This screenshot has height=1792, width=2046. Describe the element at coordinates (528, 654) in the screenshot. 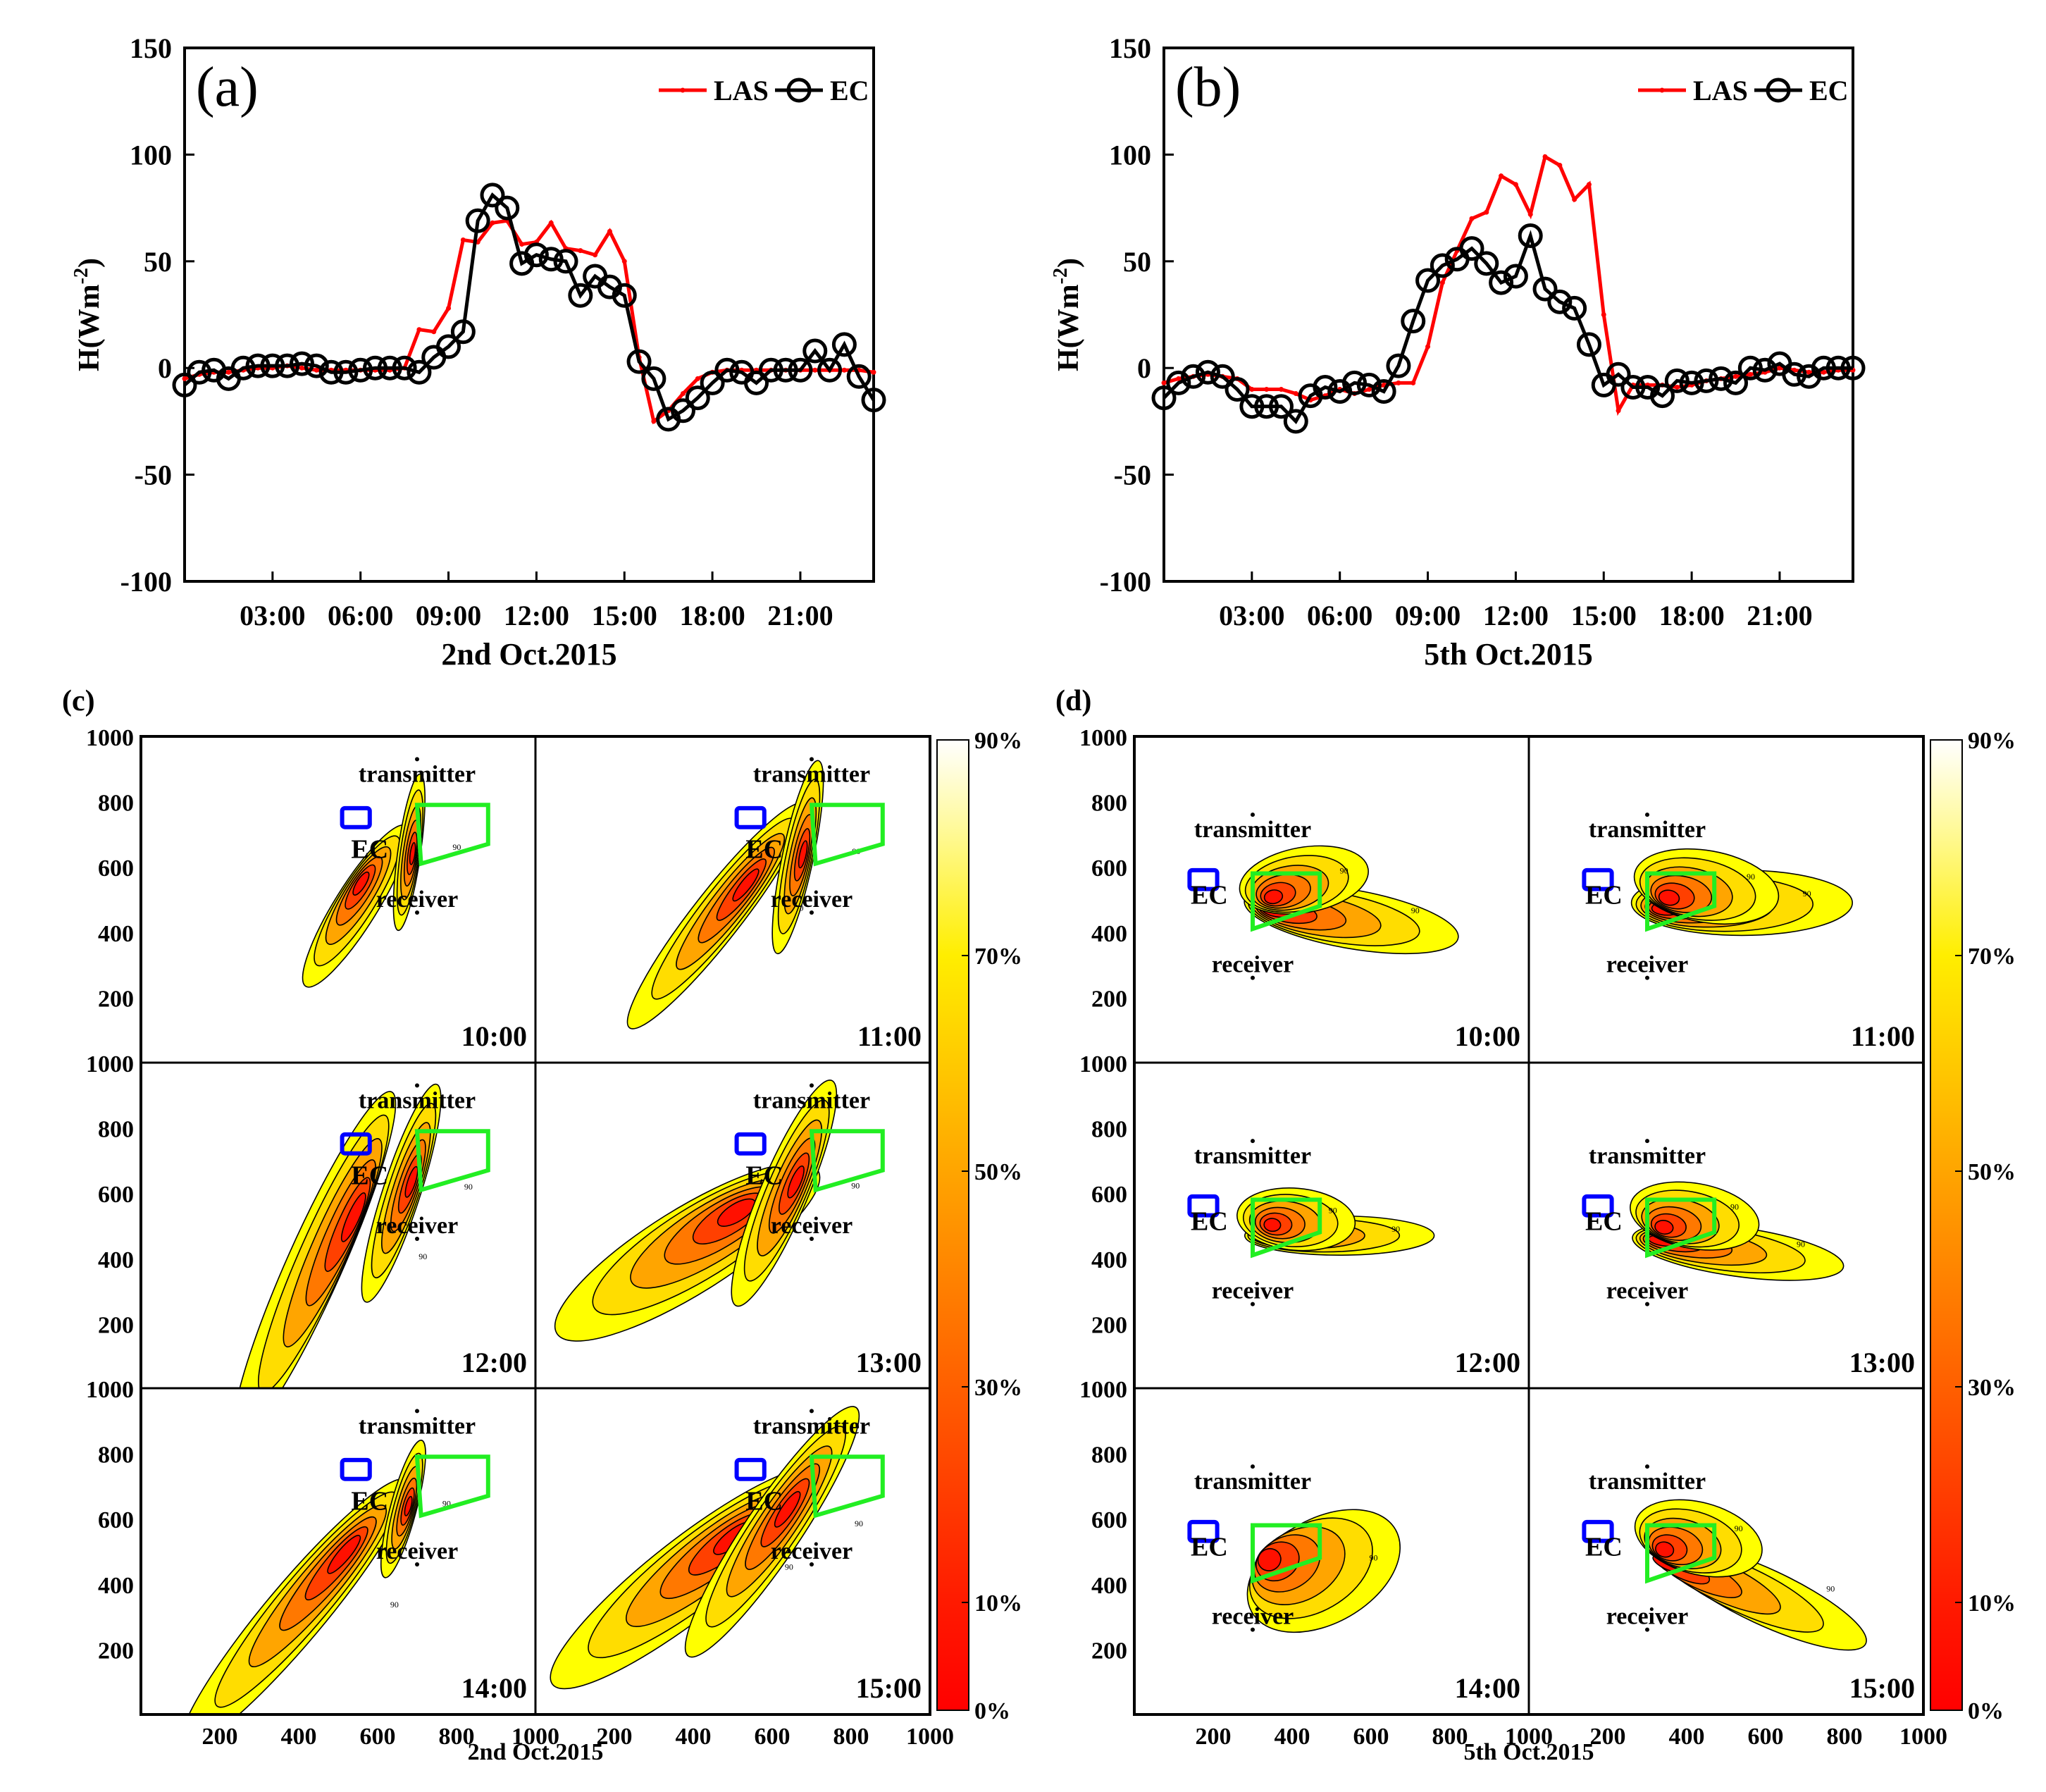

I see `x-axis-label: 2nd Oct.2015` at that location.